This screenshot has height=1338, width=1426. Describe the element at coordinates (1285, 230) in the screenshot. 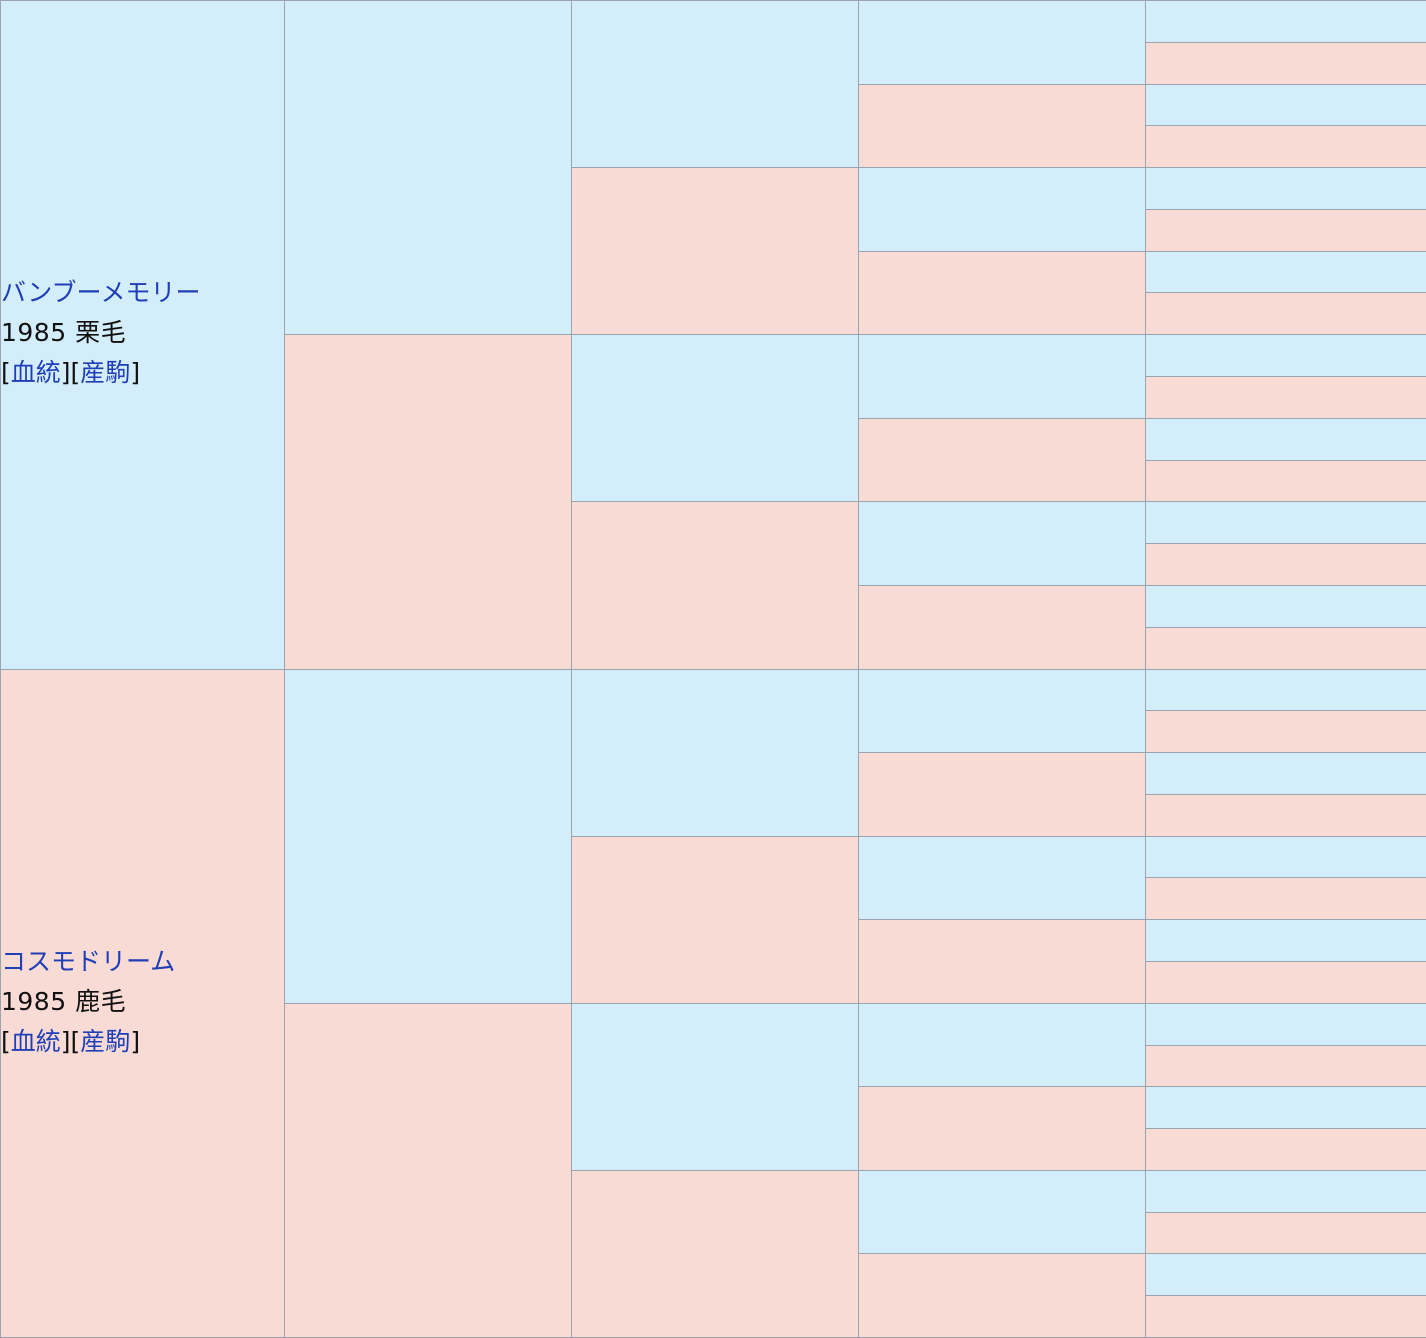

I see `pedigree-cell-5-6: Seven Thirty` at that location.